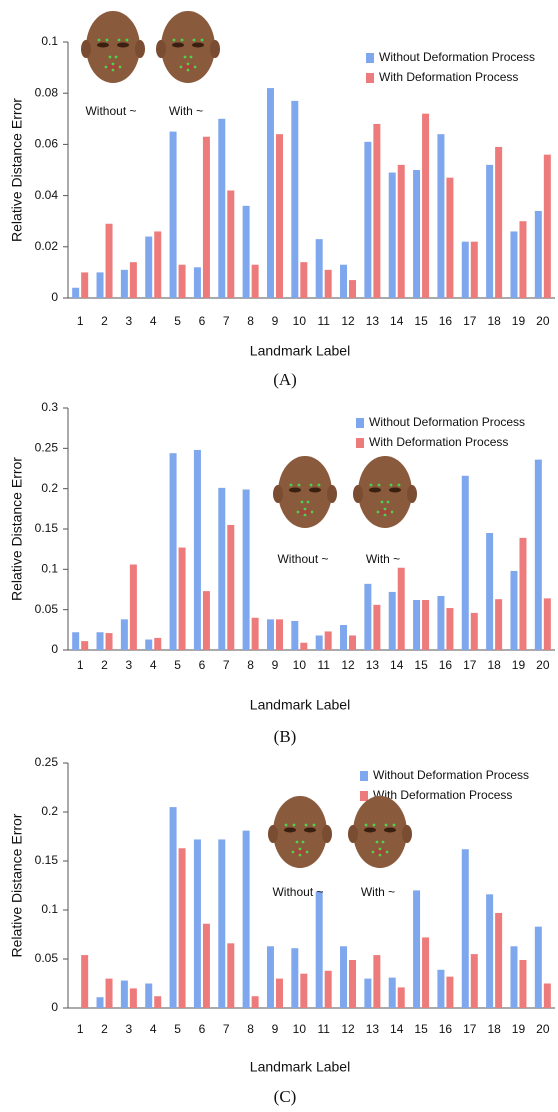 This screenshot has height=1112, width=558. What do you see at coordinates (323, 665) in the screenshot?
I see `x-tick-label: 11` at bounding box center [323, 665].